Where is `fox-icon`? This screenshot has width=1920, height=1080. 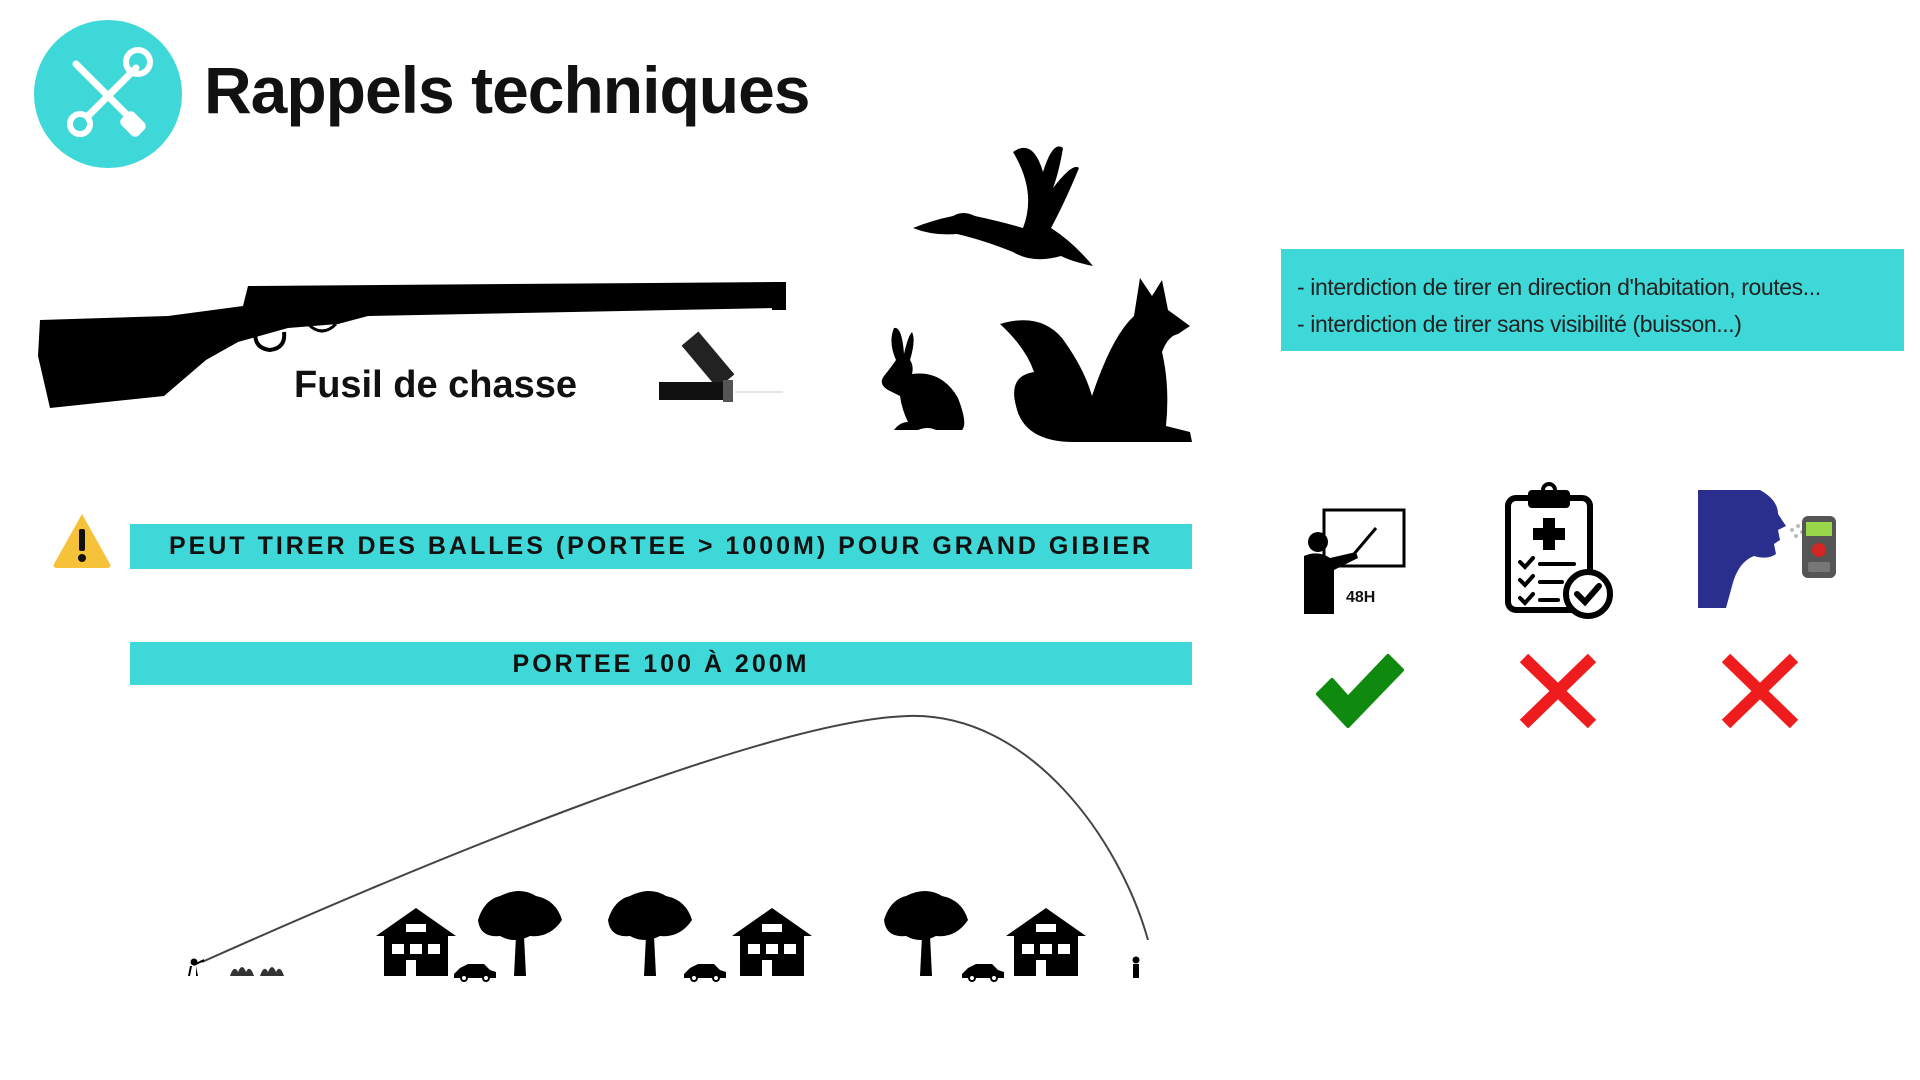 fox-icon is located at coordinates (1096, 360).